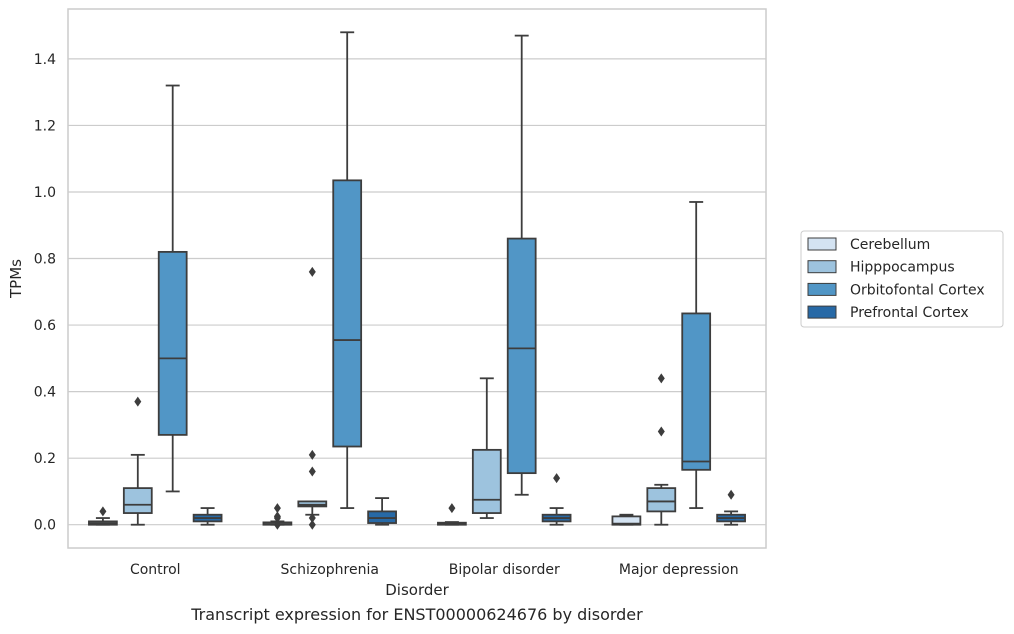 The image size is (1014, 634). I want to click on y-tick-label: 0.2, so click(45, 459).